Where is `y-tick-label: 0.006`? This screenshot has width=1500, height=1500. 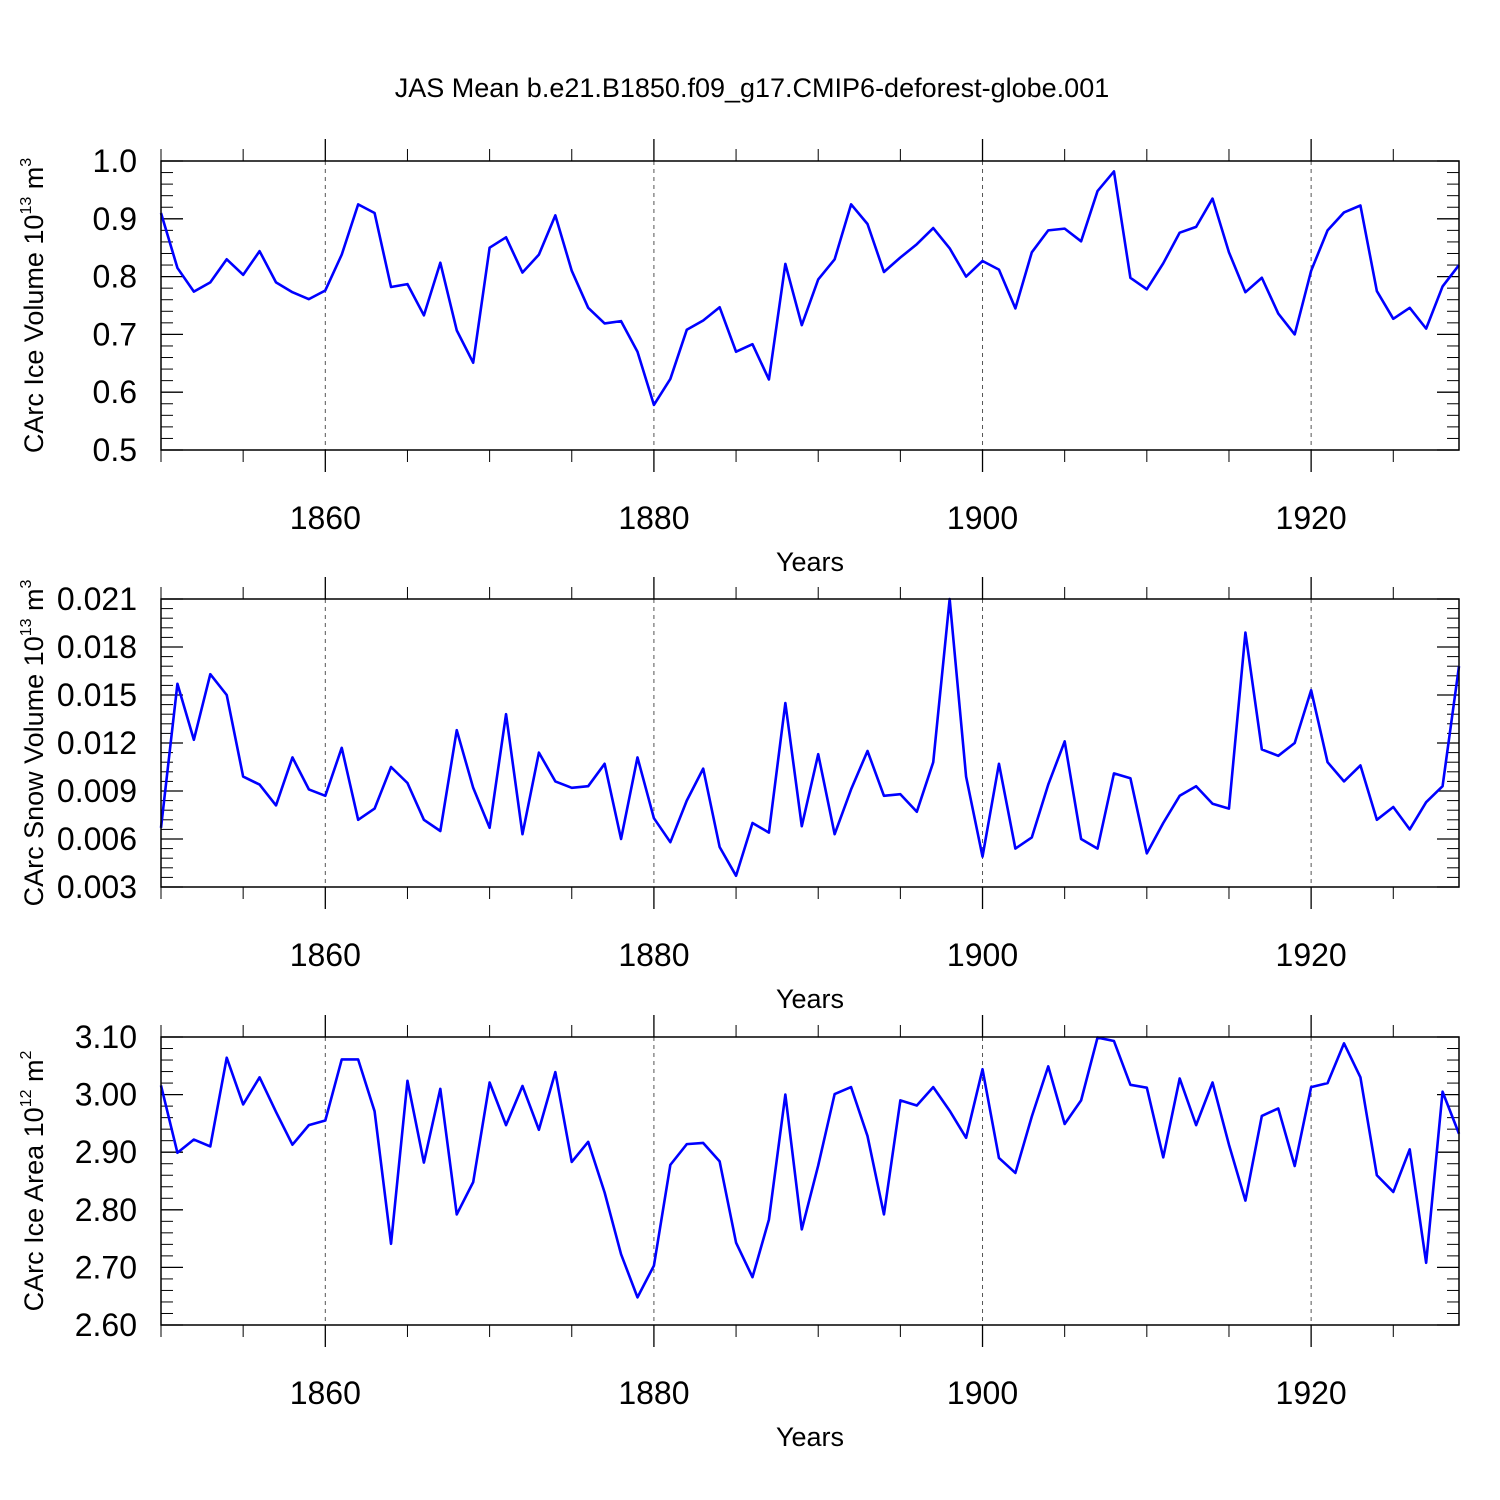 y-tick-label: 0.006 is located at coordinates (97, 839).